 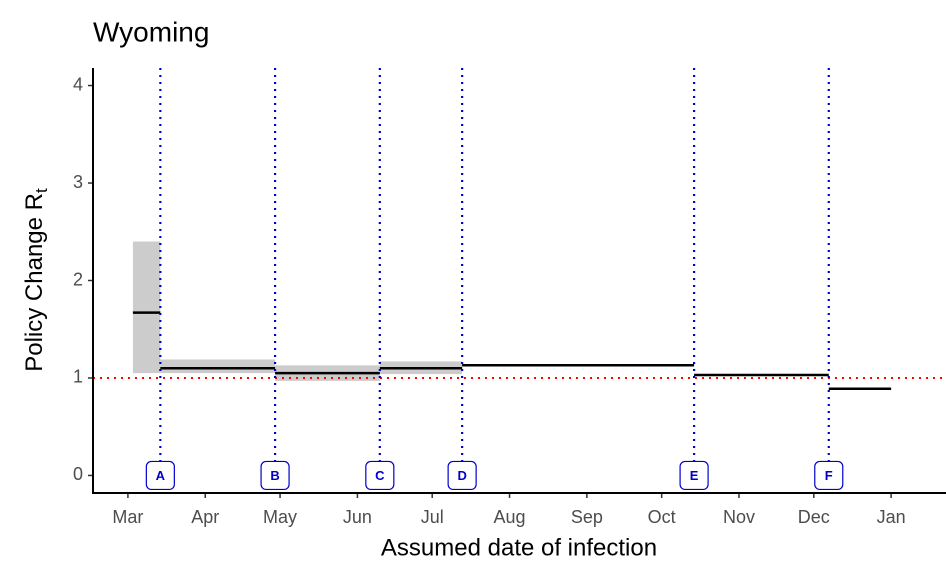 What do you see at coordinates (205, 517) in the screenshot?
I see `x-tick-label: Apr` at bounding box center [205, 517].